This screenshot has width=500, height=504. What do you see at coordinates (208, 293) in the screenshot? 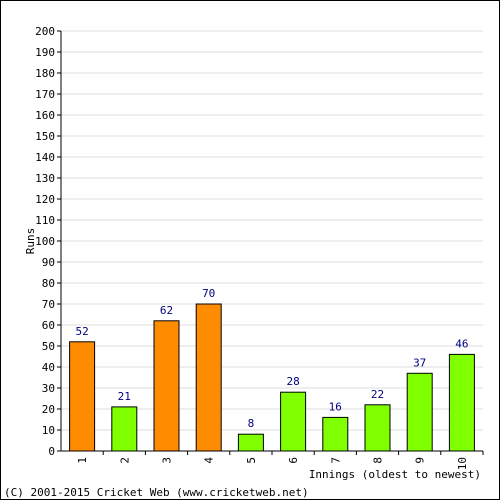
I see `data-label: 70` at bounding box center [208, 293].